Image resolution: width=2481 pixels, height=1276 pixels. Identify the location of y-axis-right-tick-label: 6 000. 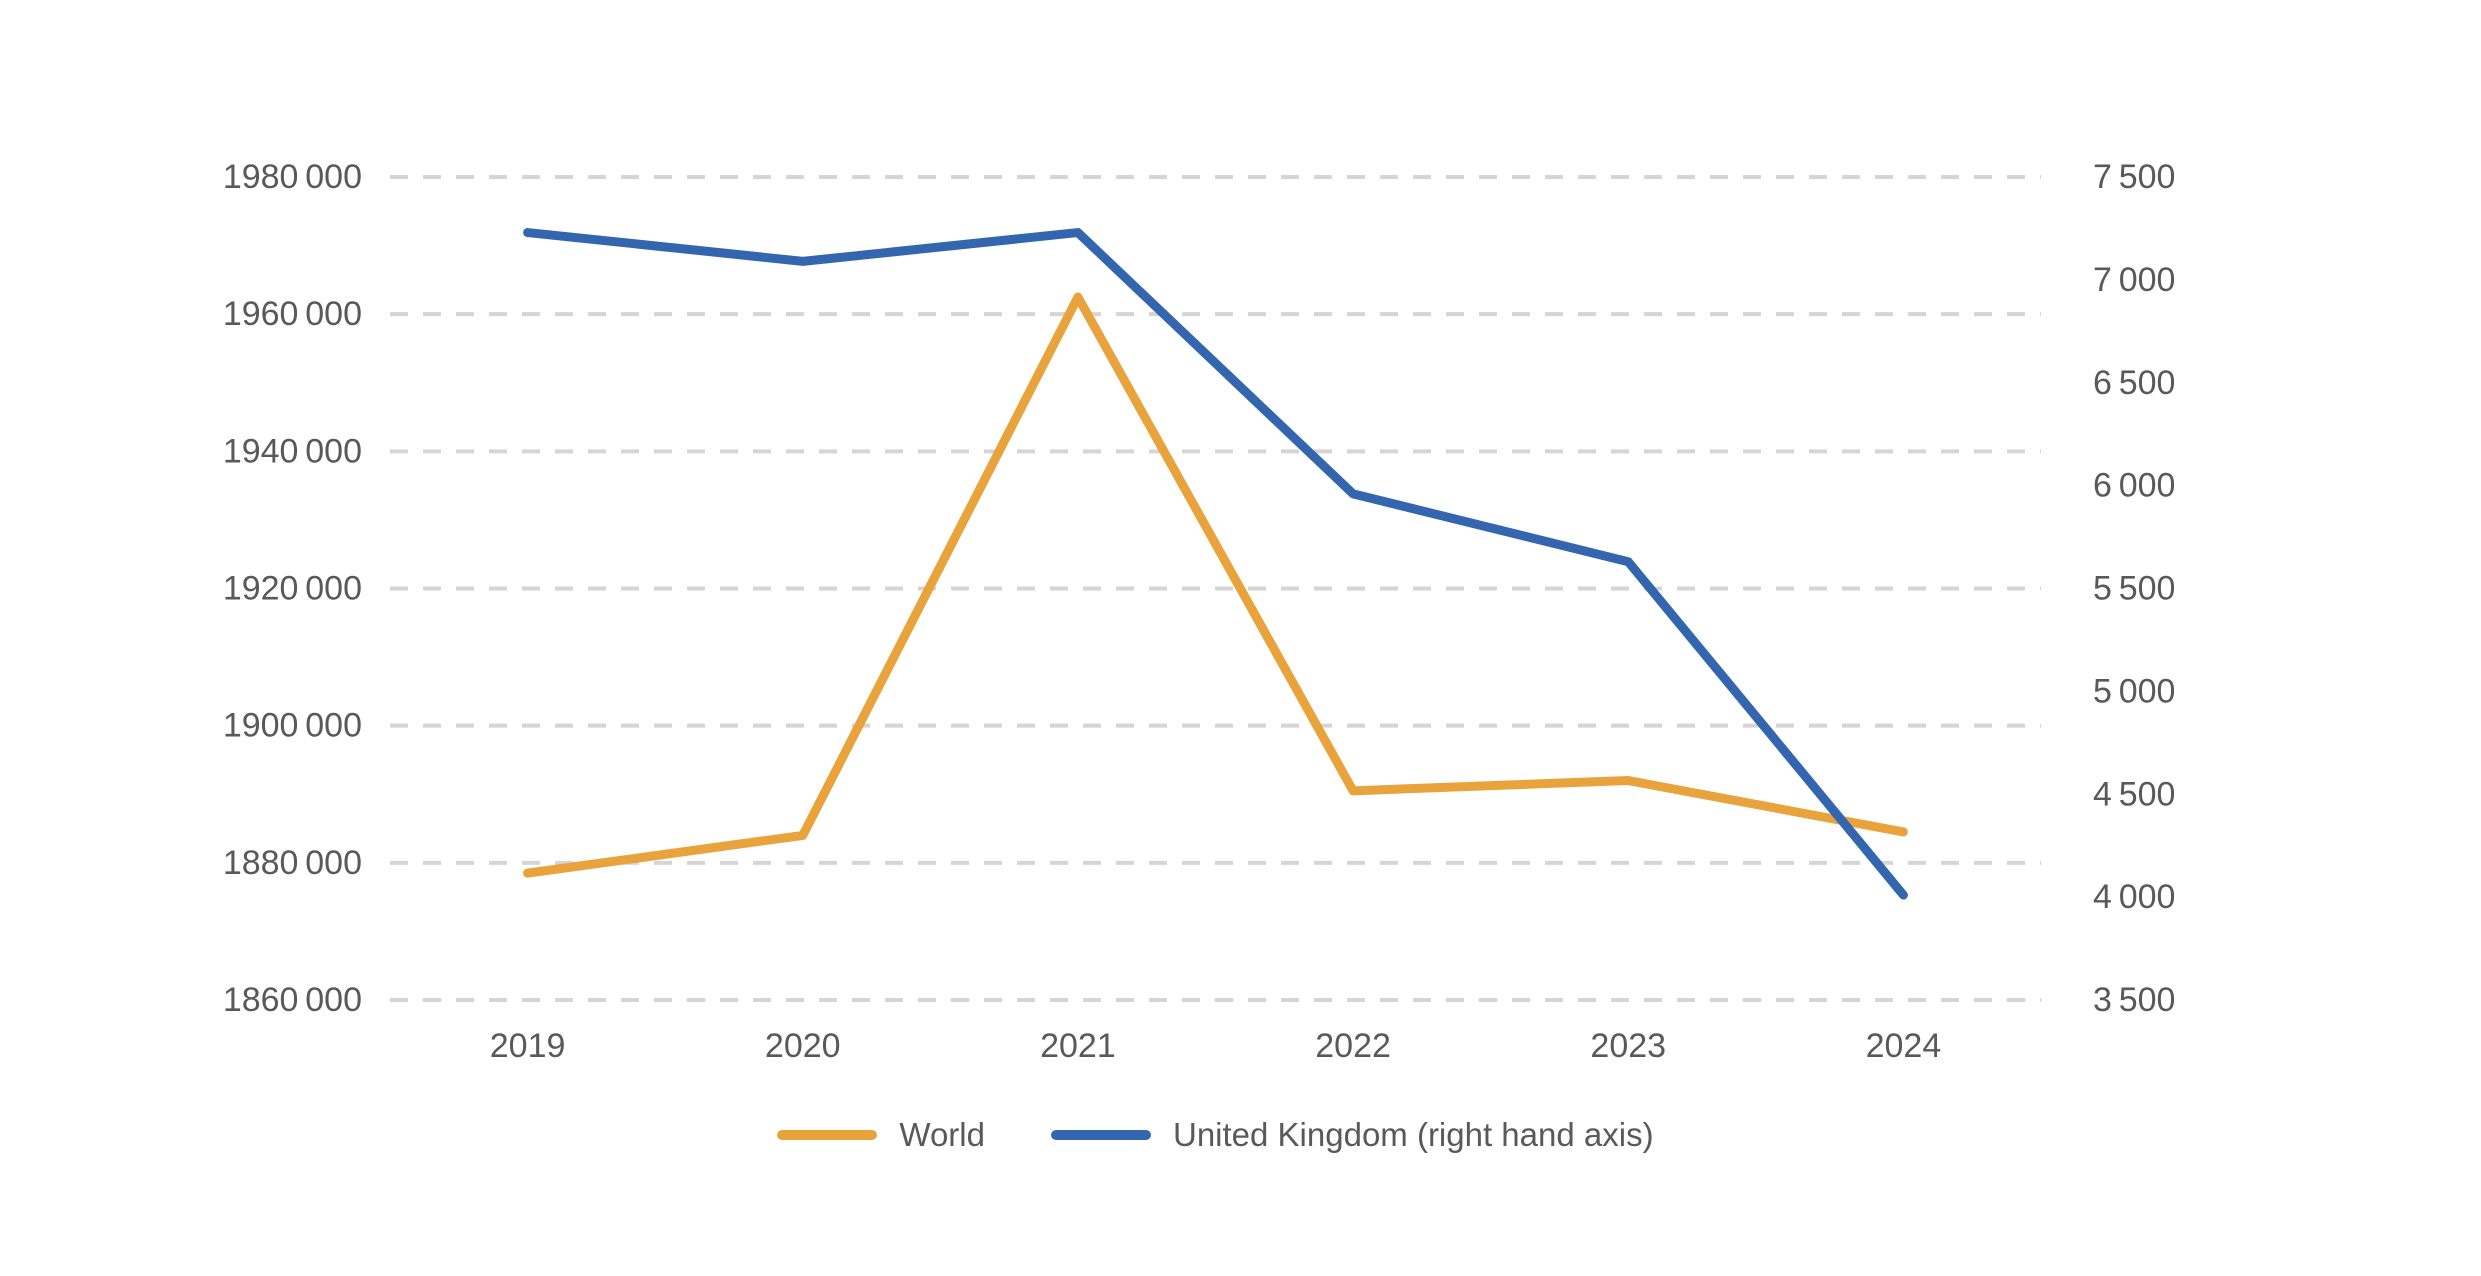
(2134, 486).